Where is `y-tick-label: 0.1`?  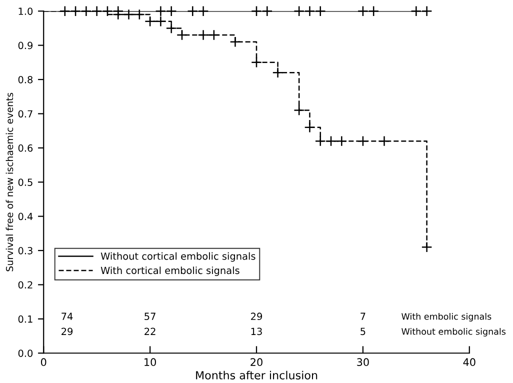
y-tick-label: 0.1 is located at coordinates (25, 319).